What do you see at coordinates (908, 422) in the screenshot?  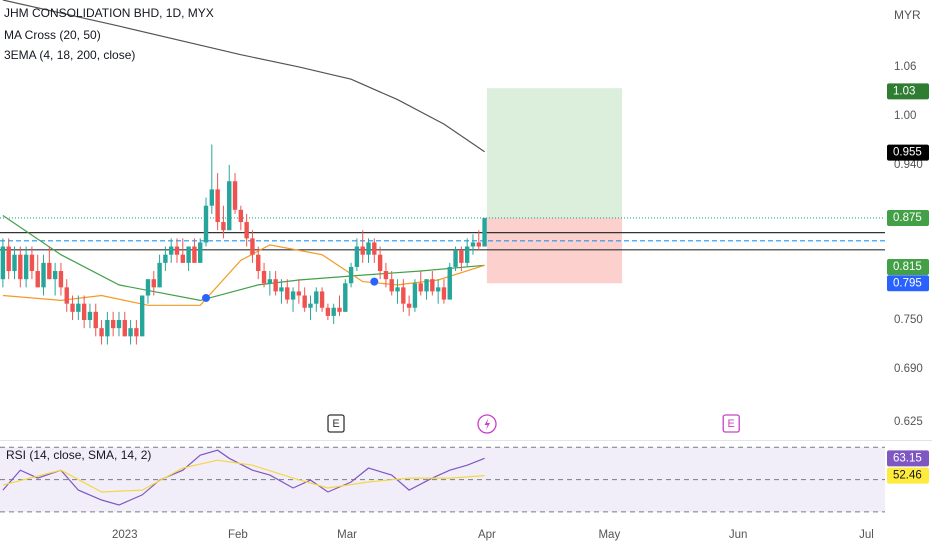 I see `y-tick-label: 0.625` at bounding box center [908, 422].